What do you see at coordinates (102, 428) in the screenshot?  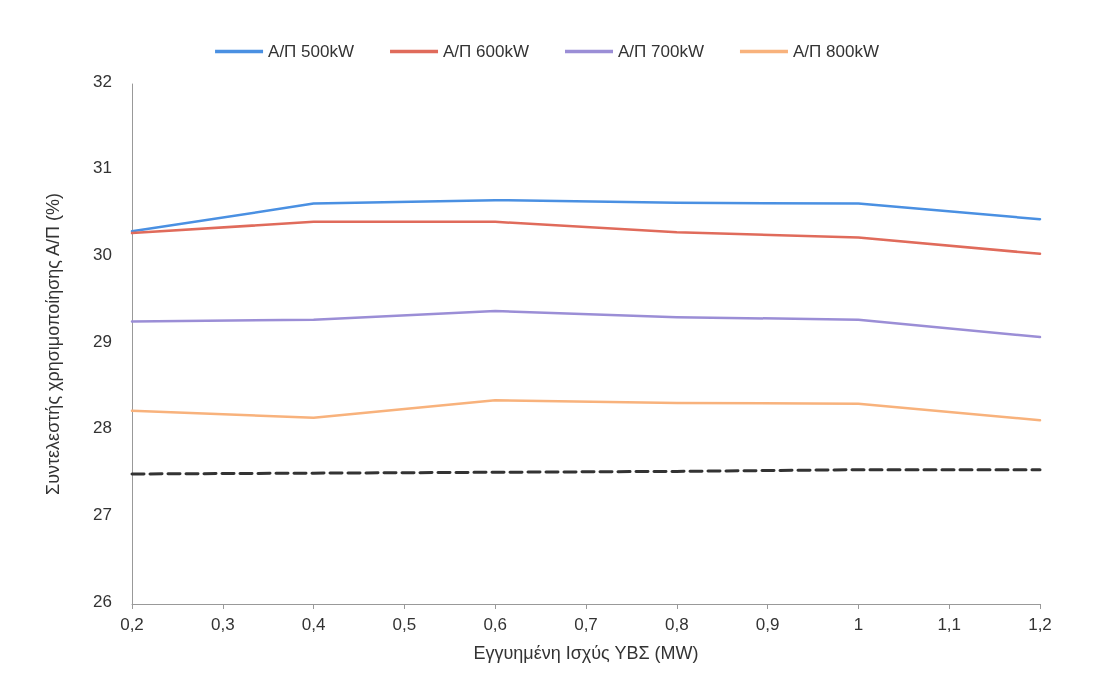 I see `y-tick-label: 28` at bounding box center [102, 428].